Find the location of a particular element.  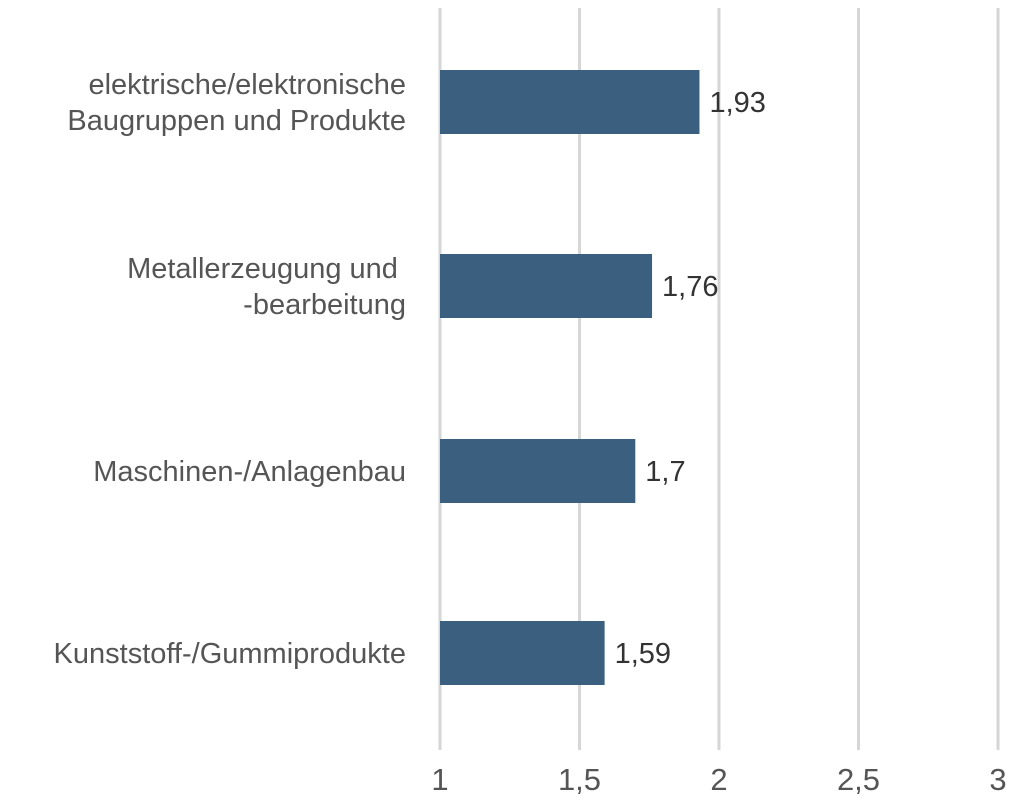

data-label-2: 1,7 is located at coordinates (665, 472).